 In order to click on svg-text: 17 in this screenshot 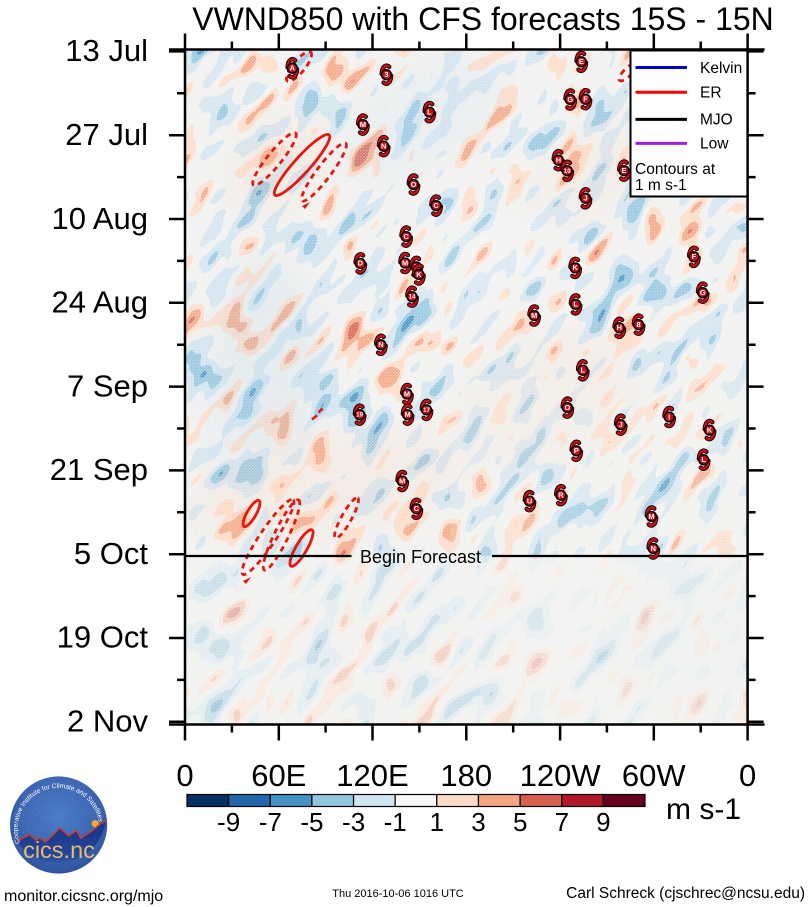, I will do `click(426, 410)`.